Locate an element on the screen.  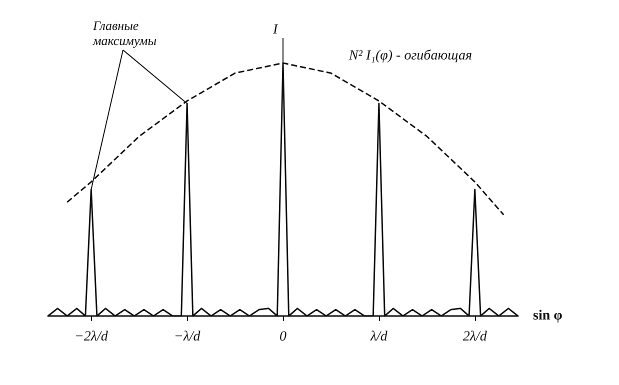
y-axis-title: I is located at coordinates (275, 30).